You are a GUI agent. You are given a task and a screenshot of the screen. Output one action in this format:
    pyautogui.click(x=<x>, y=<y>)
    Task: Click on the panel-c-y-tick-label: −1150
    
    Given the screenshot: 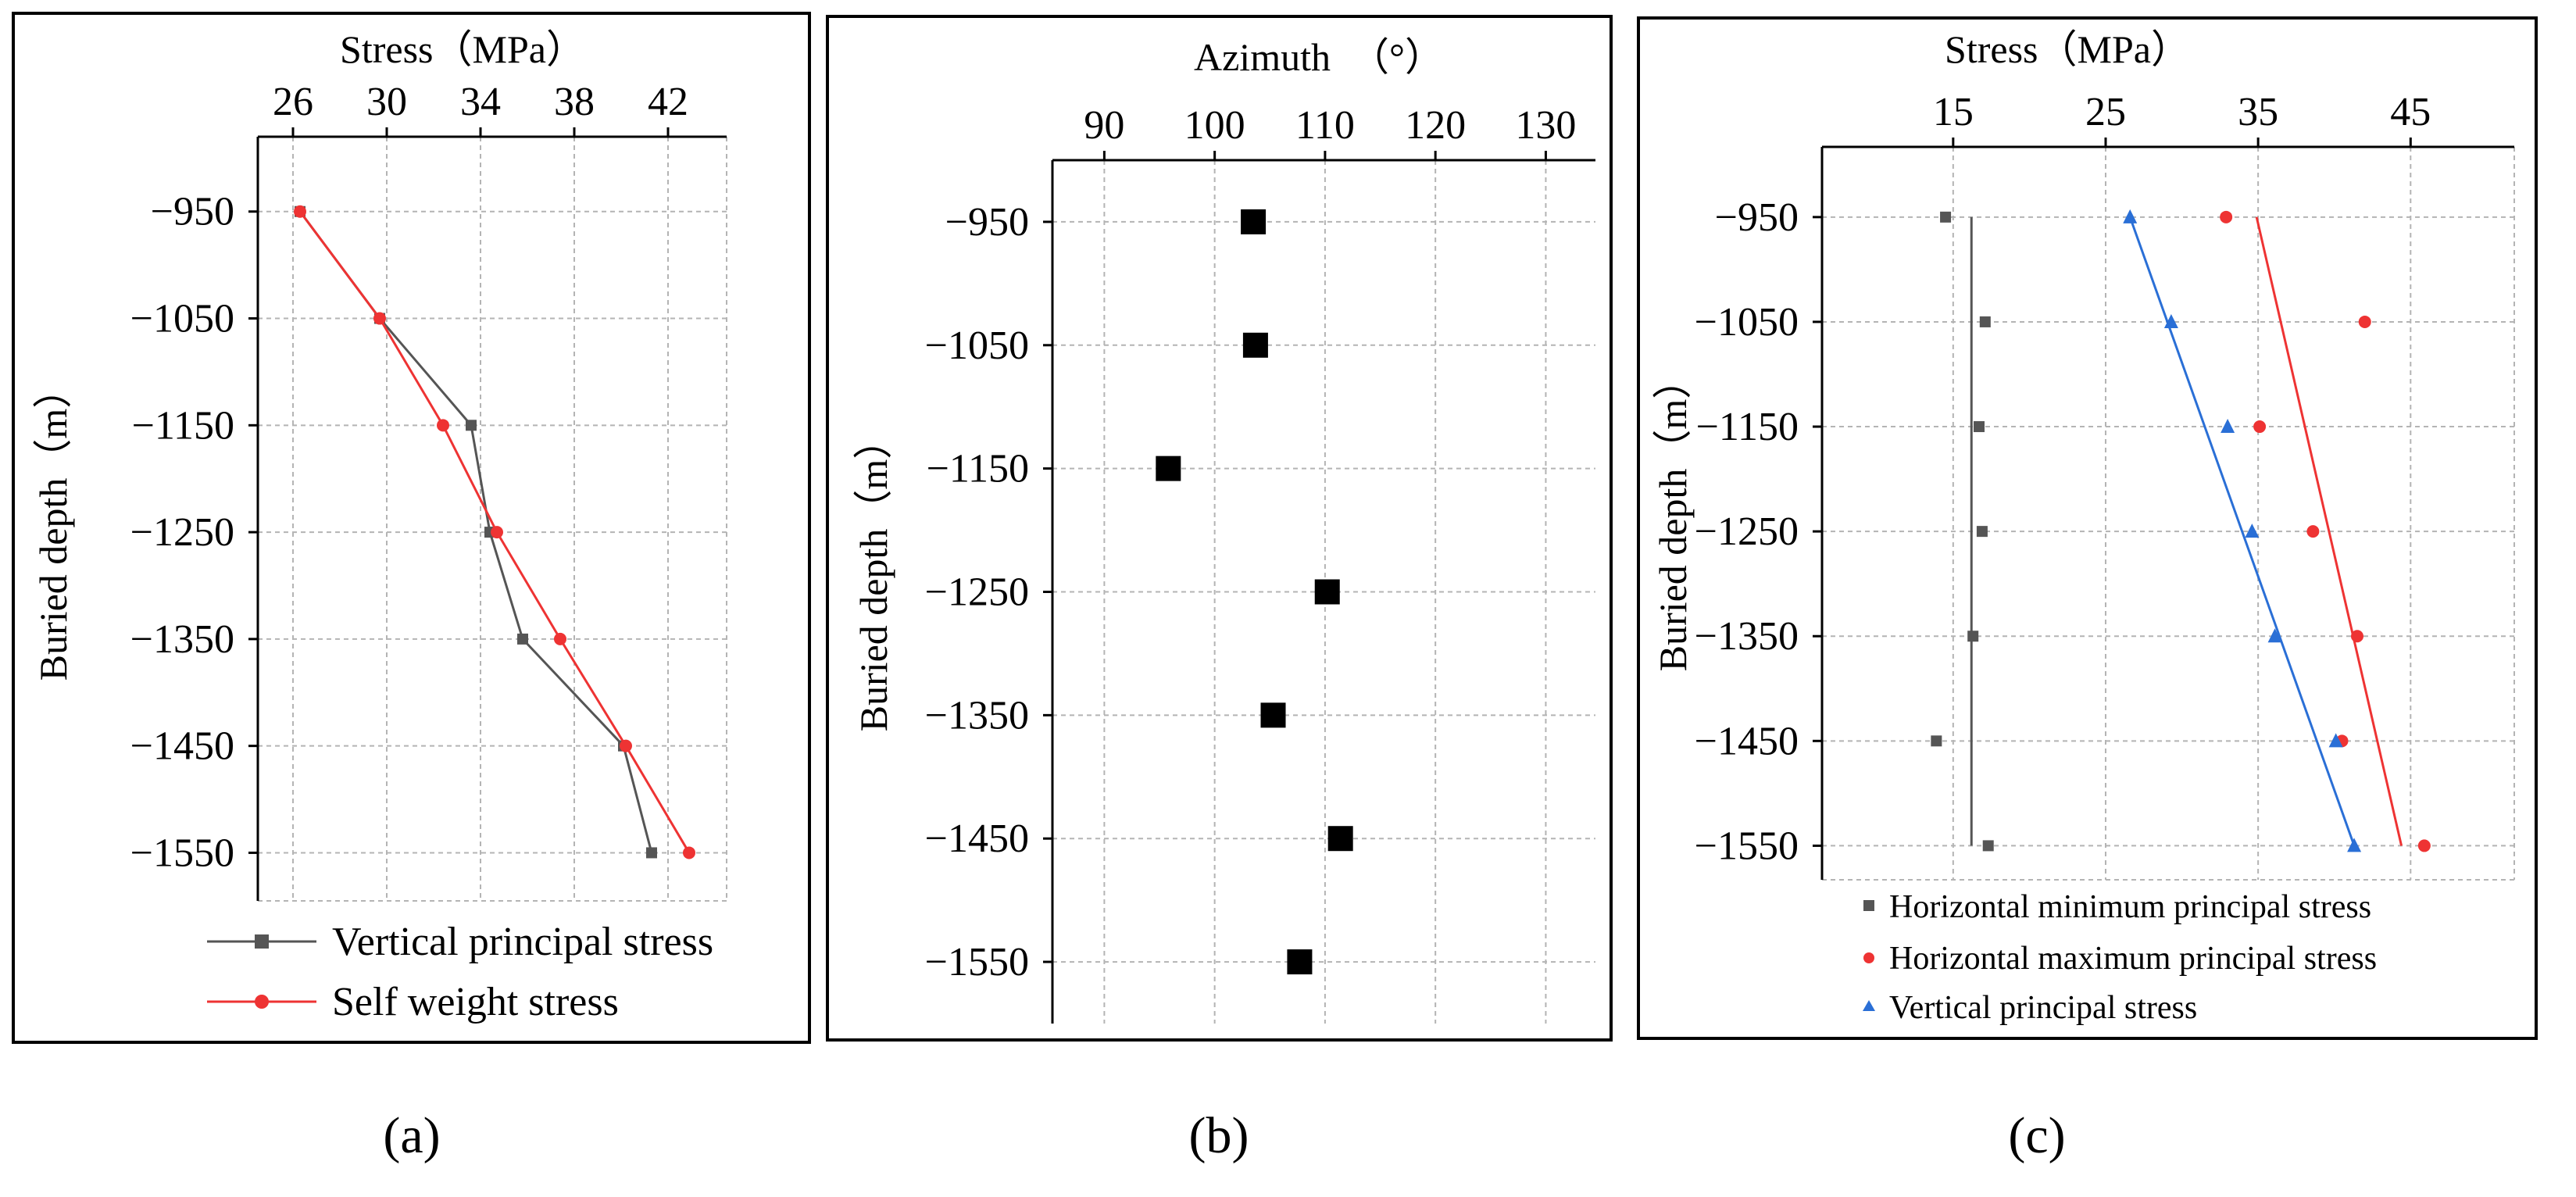 What is the action you would take?
    pyautogui.click(x=1747, y=427)
    